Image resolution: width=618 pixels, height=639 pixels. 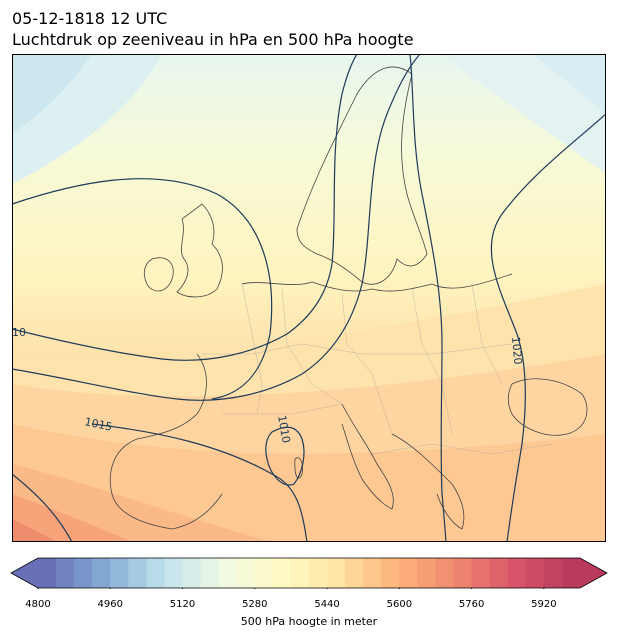 I want to click on colorbar-outline, so click(x=309, y=573).